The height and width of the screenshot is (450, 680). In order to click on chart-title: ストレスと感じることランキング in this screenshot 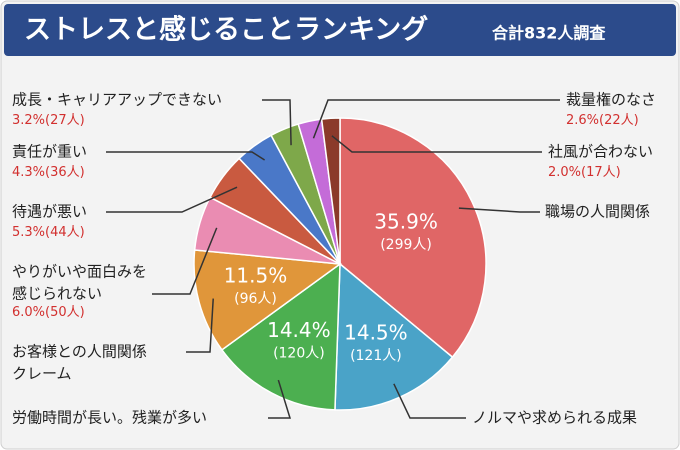, I will do `click(226, 30)`.